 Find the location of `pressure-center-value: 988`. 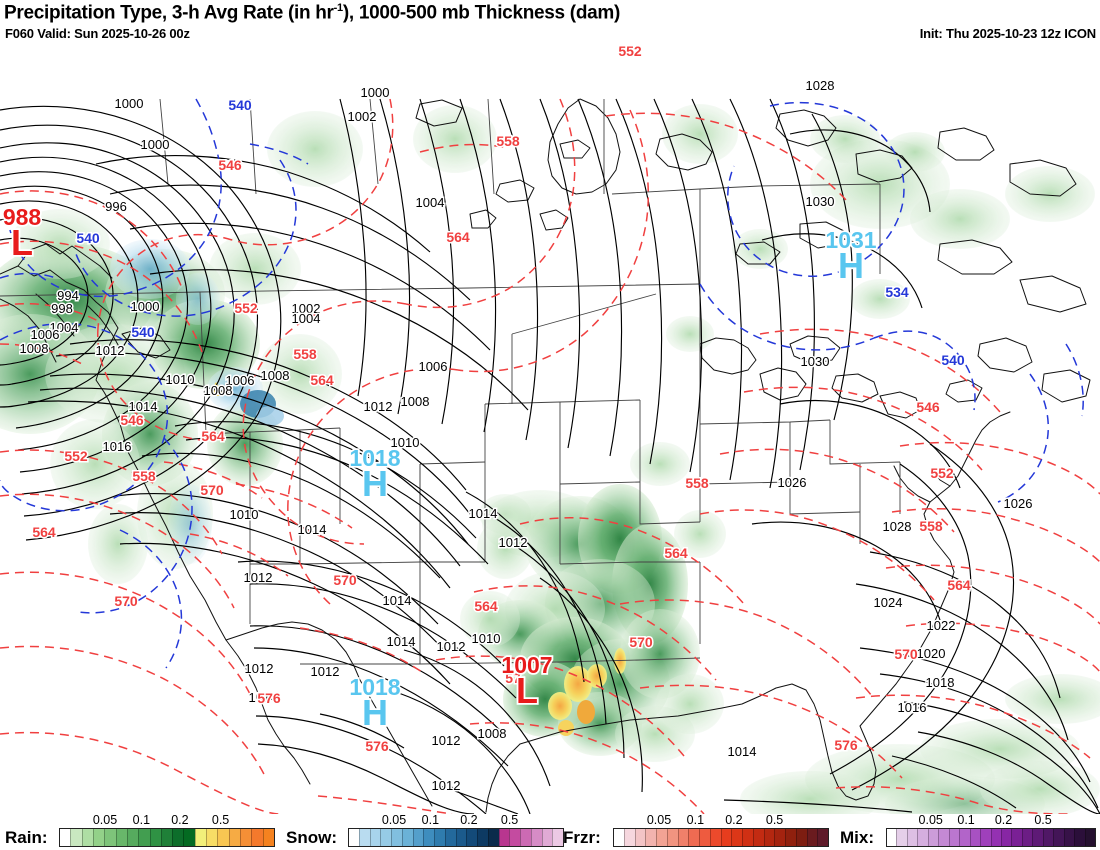

pressure-center-value: 988 is located at coordinates (22, 217).